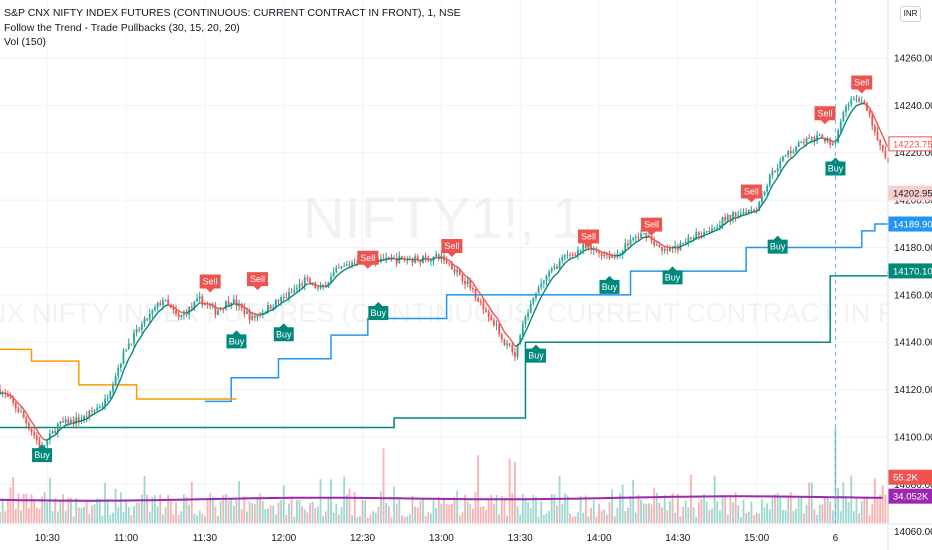  What do you see at coordinates (910, 14) in the screenshot?
I see `currency-badge: INR` at bounding box center [910, 14].